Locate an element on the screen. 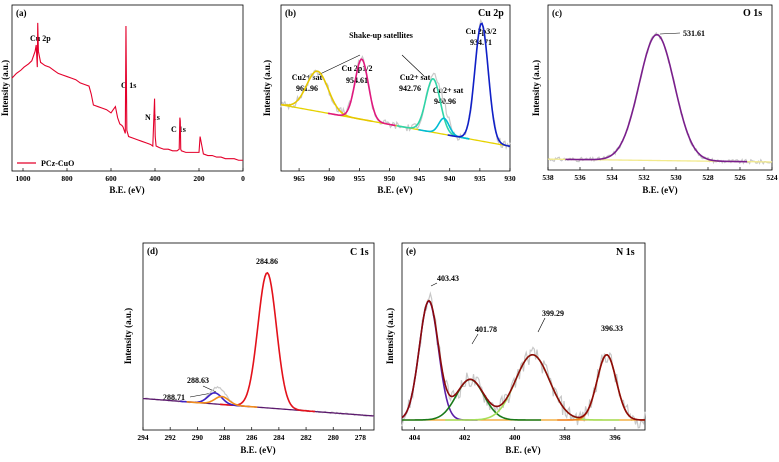  panel-b-xtick-label-0: 965 is located at coordinates (299, 178).